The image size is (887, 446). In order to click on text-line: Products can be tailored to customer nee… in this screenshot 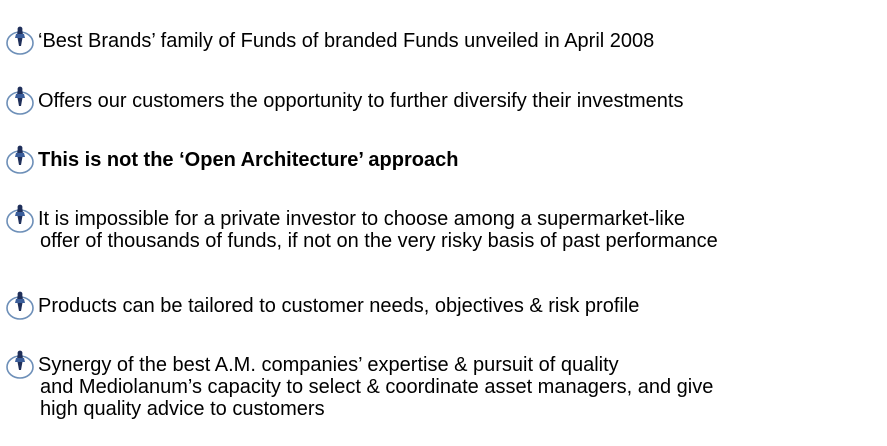, I will do `click(339, 306)`.